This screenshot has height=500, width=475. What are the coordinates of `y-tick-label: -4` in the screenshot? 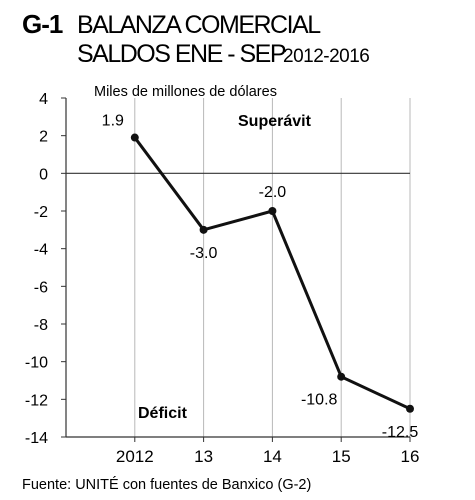 It's located at (41, 250).